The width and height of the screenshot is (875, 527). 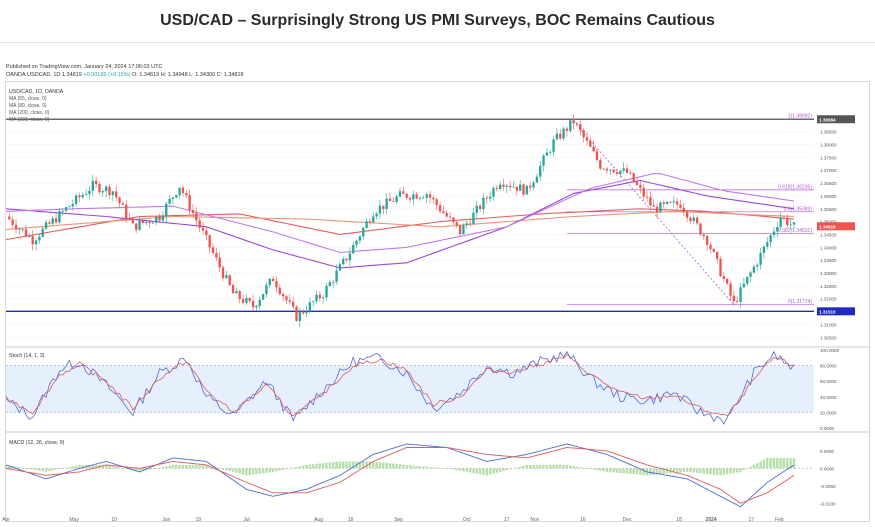 I want to click on stoch-tick-label: 60.0000, so click(x=828, y=381).